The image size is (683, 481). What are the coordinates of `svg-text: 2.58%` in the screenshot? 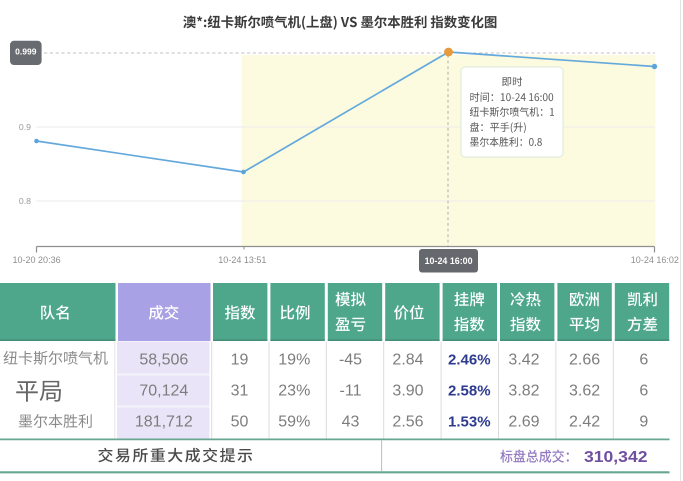 It's located at (469, 390).